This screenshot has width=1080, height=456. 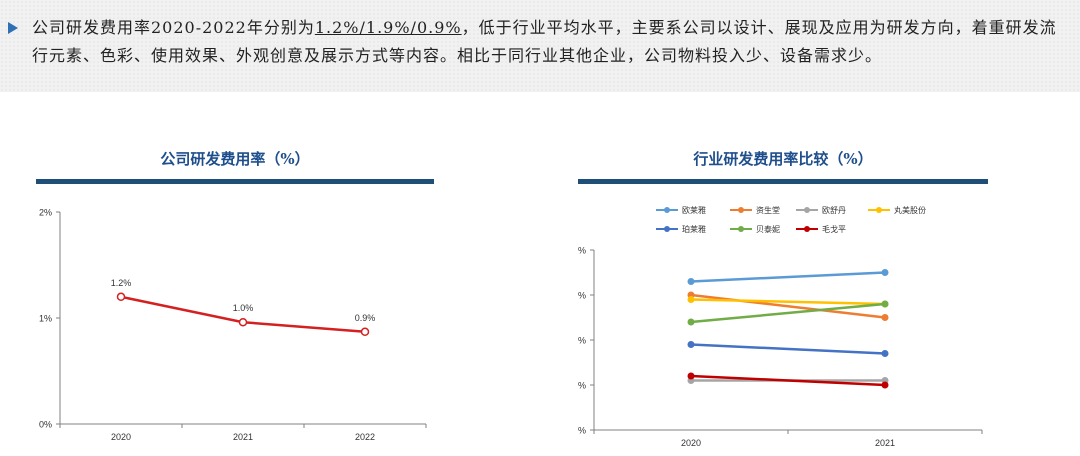 What do you see at coordinates (121, 283) in the screenshot?
I see `data-label: 1.2%` at bounding box center [121, 283].